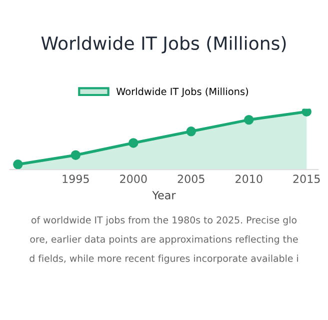 Image resolution: width=328 pixels, height=320 pixels. What do you see at coordinates (164, 195) in the screenshot?
I see `x-axis-title: Year` at bounding box center [164, 195].